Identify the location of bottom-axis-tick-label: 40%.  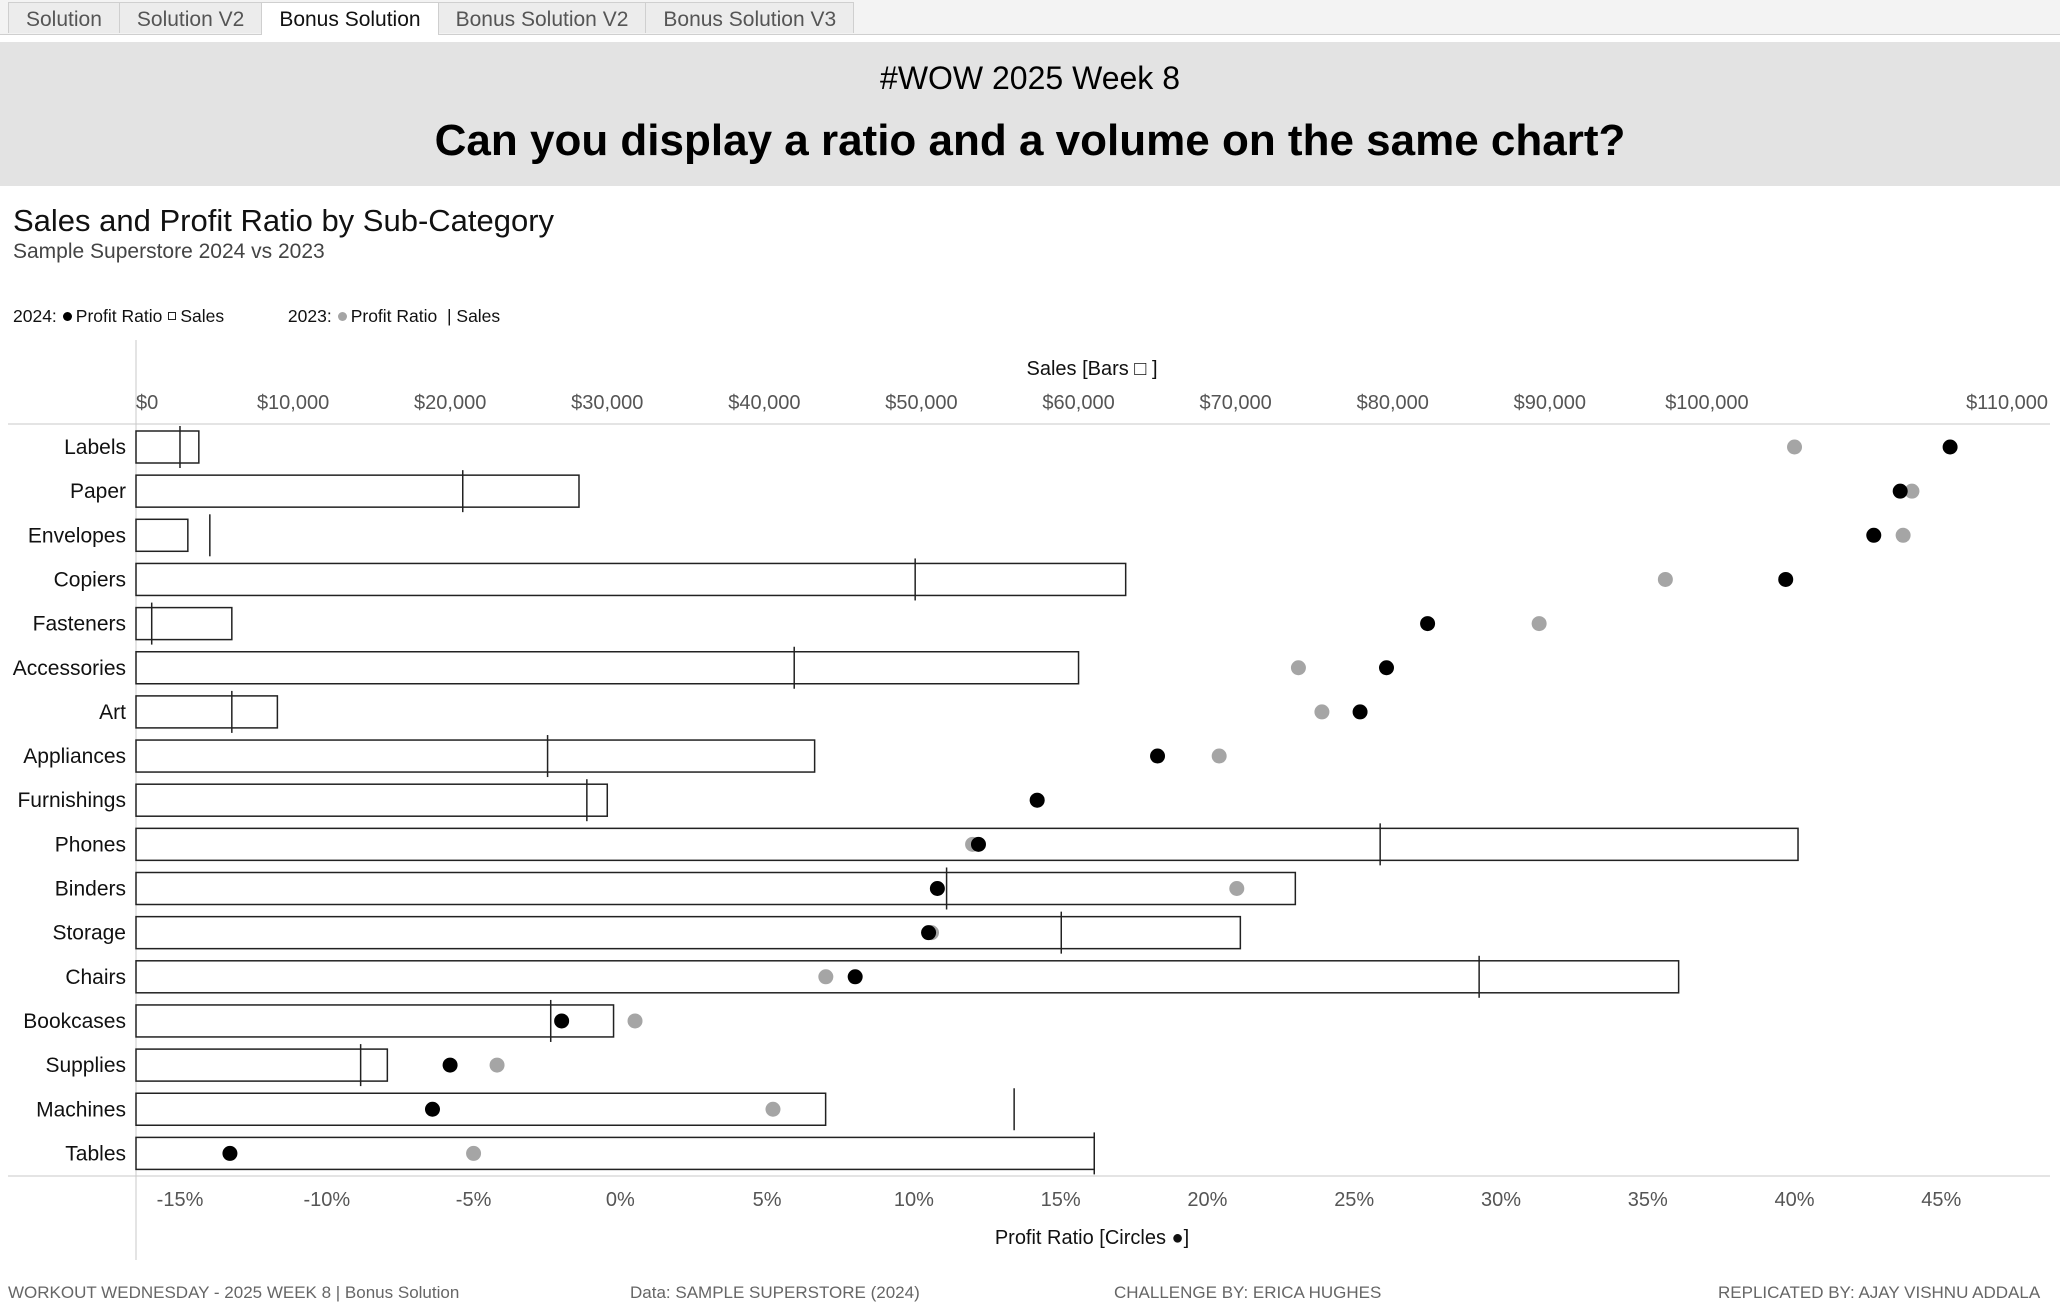
(1795, 1200).